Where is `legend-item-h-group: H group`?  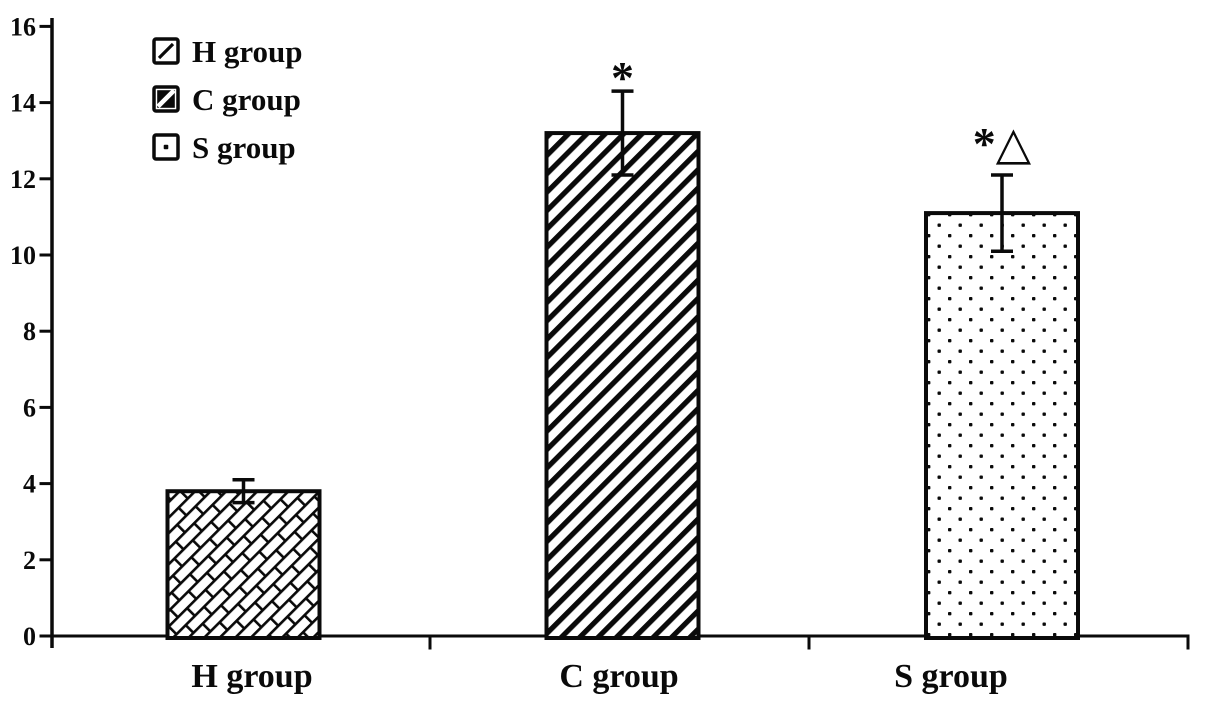 legend-item-h-group: H group is located at coordinates (227, 51).